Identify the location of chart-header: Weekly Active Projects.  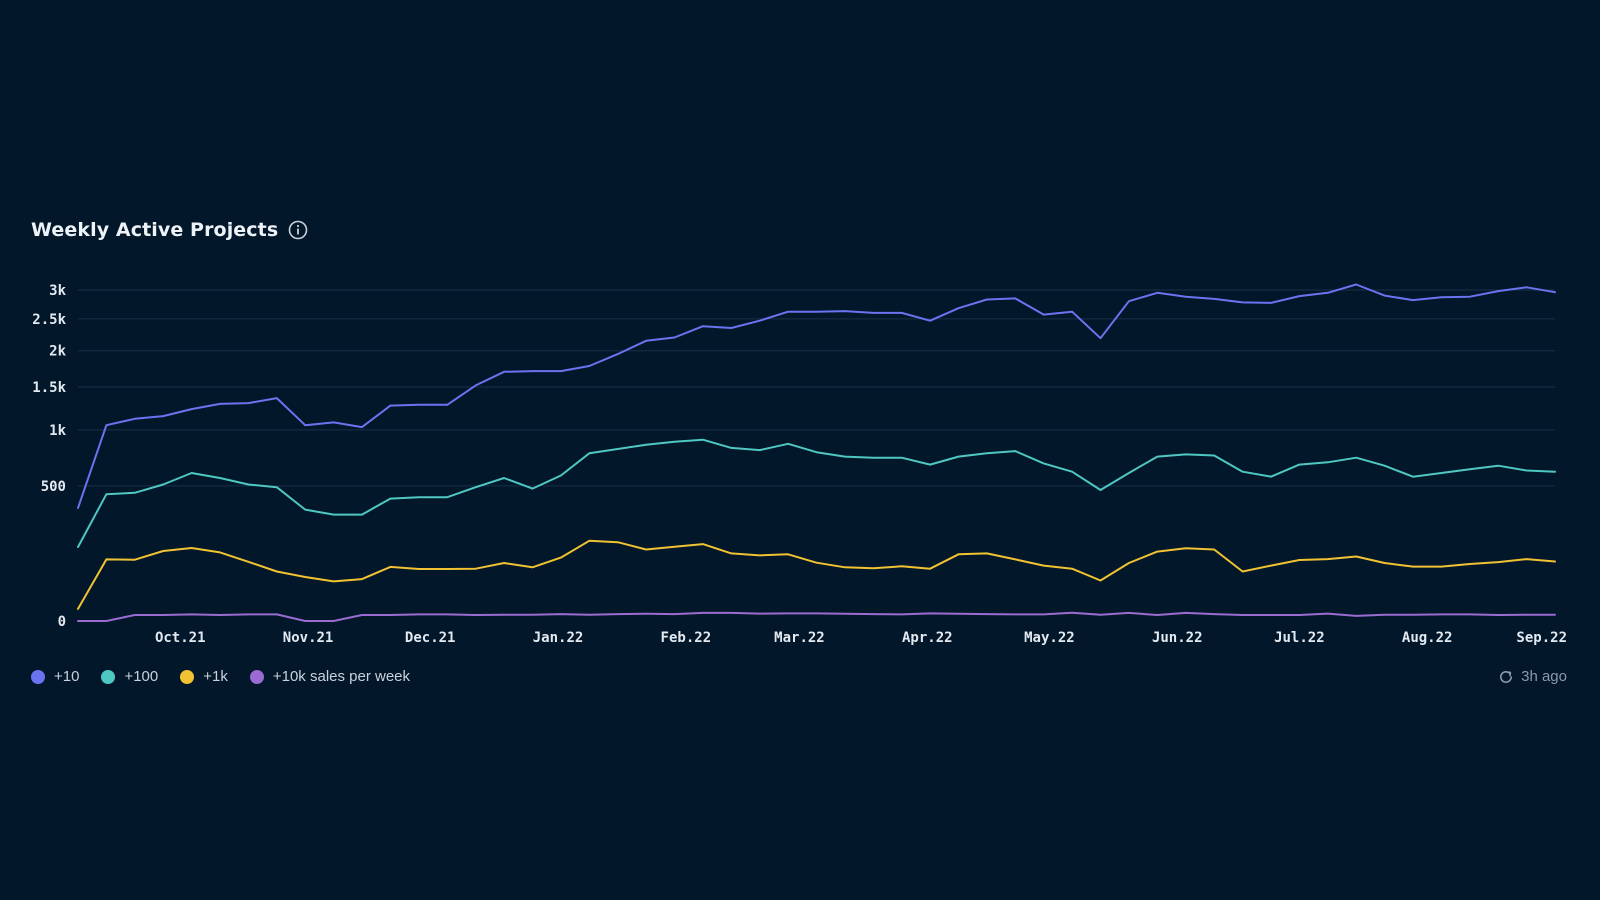
(169, 230).